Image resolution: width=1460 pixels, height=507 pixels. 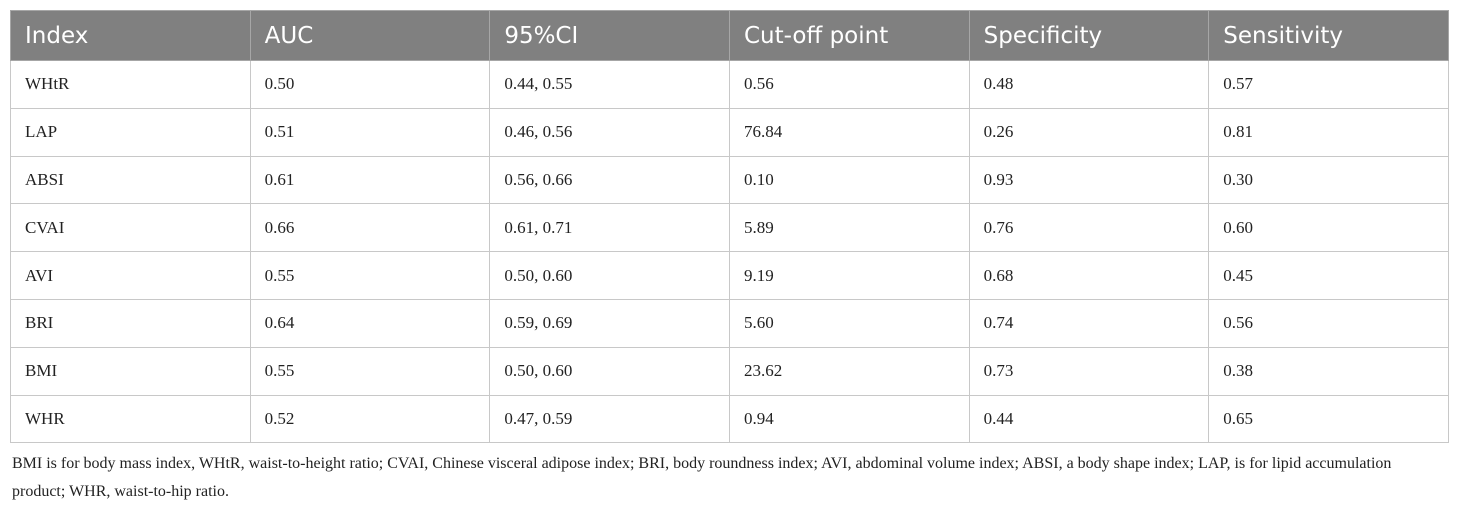 I want to click on table-cell: 0.50, so click(x=370, y=84).